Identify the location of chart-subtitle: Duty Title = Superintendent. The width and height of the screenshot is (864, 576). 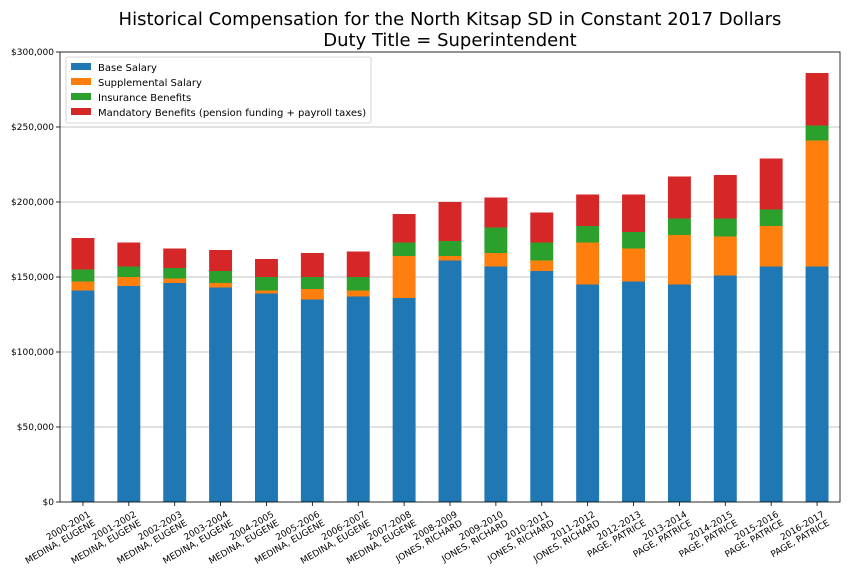
(449, 40).